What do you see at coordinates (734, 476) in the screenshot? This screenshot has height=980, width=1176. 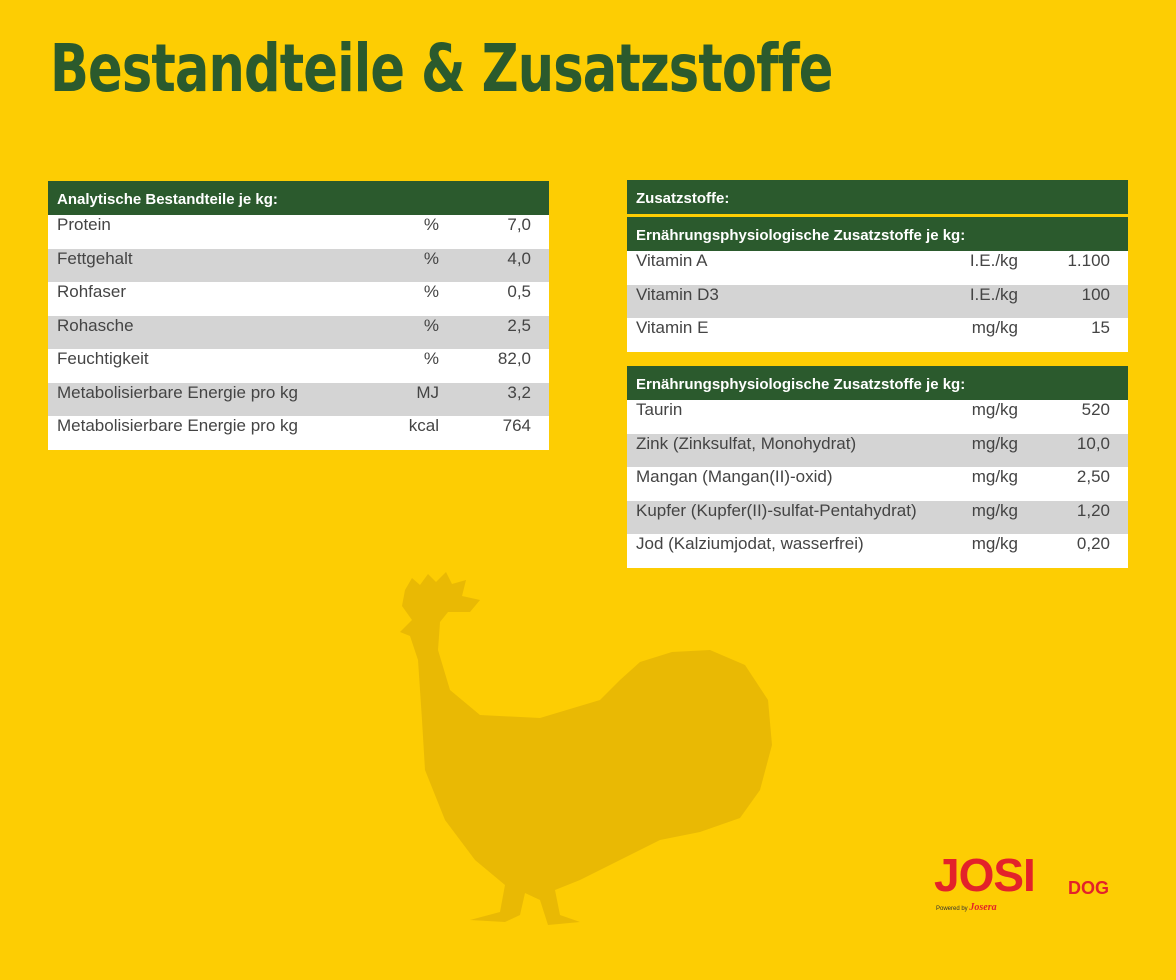 I see `row-label: Mangan (Mangan(II)-oxid)` at bounding box center [734, 476].